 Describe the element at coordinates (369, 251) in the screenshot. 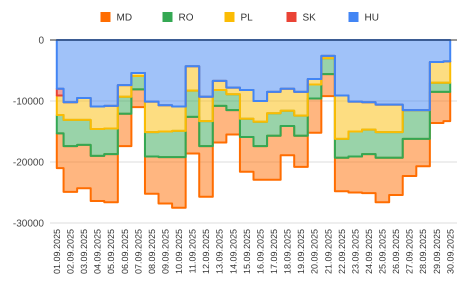

I see `x-tick-label: 24.09.2025` at that location.